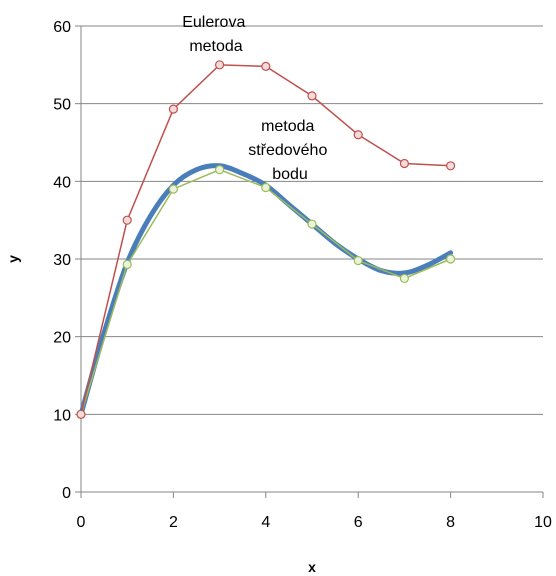 The width and height of the screenshot is (556, 576). I want to click on annotation-midpoint: metoda středového bodu, so click(290, 150).